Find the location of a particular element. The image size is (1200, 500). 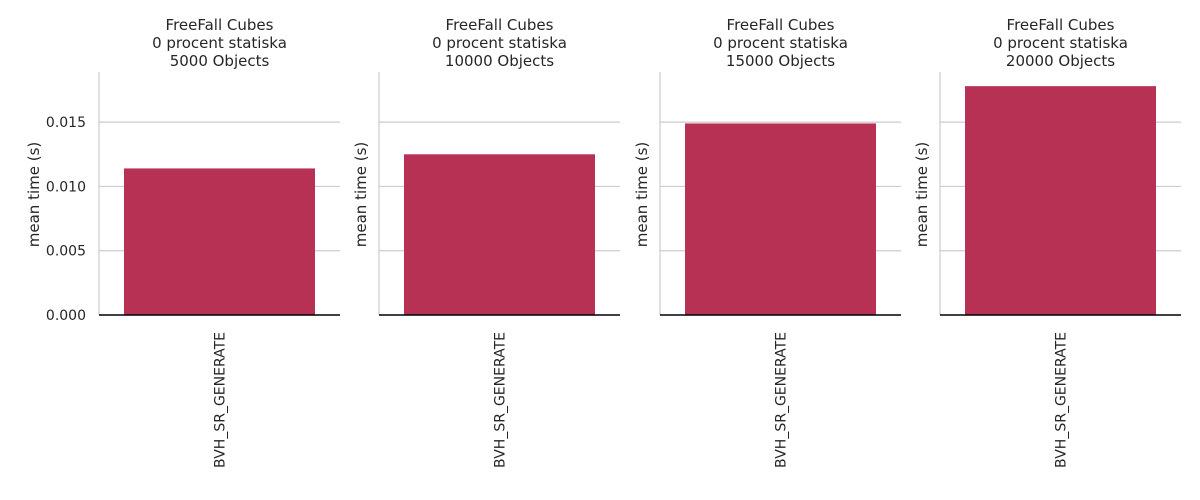

y-tick-label: 0.015 is located at coordinates (66, 123).